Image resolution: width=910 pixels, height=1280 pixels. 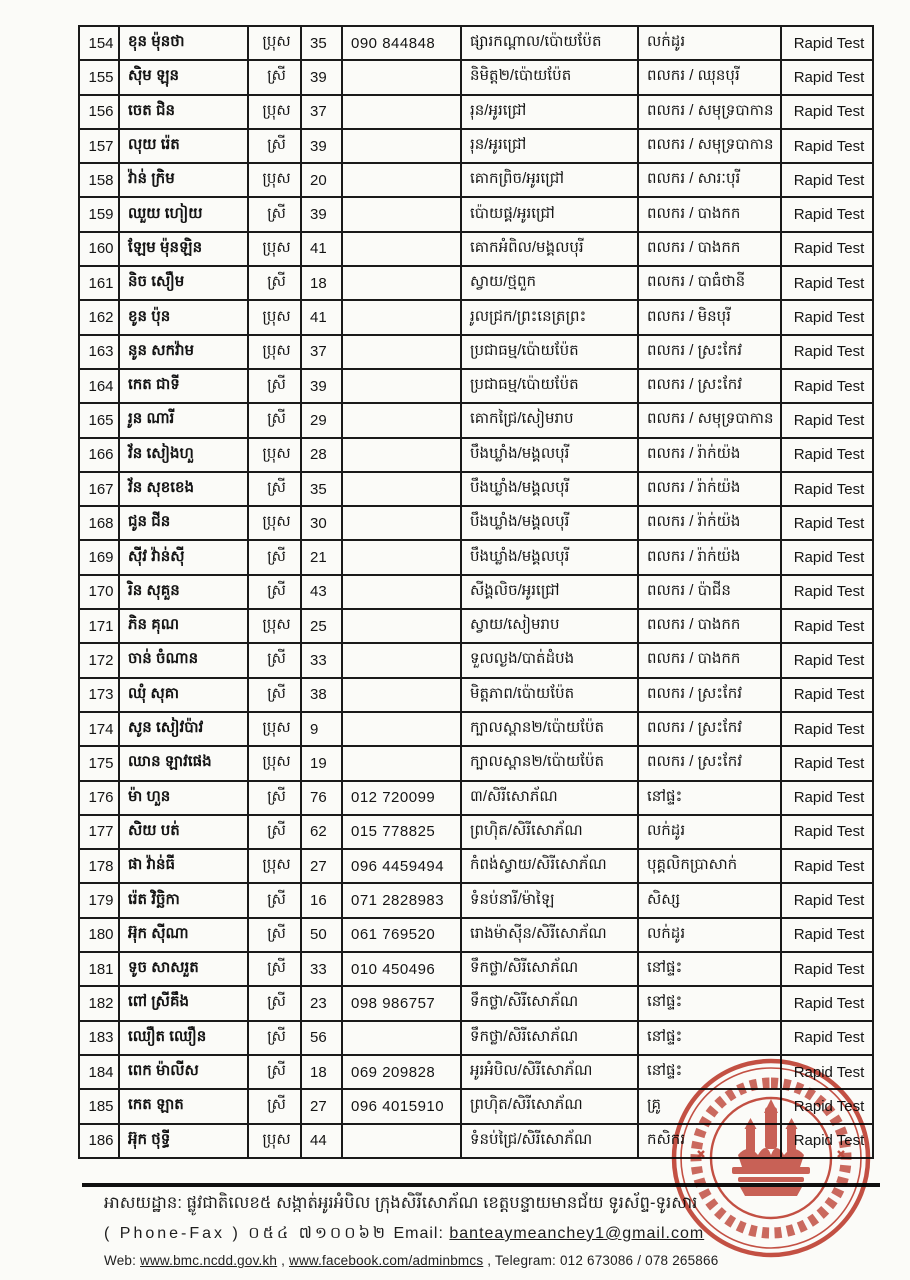 I want to click on address-cell: គោកជ្រៃ/សៀមរាប, so click(x=549, y=420).